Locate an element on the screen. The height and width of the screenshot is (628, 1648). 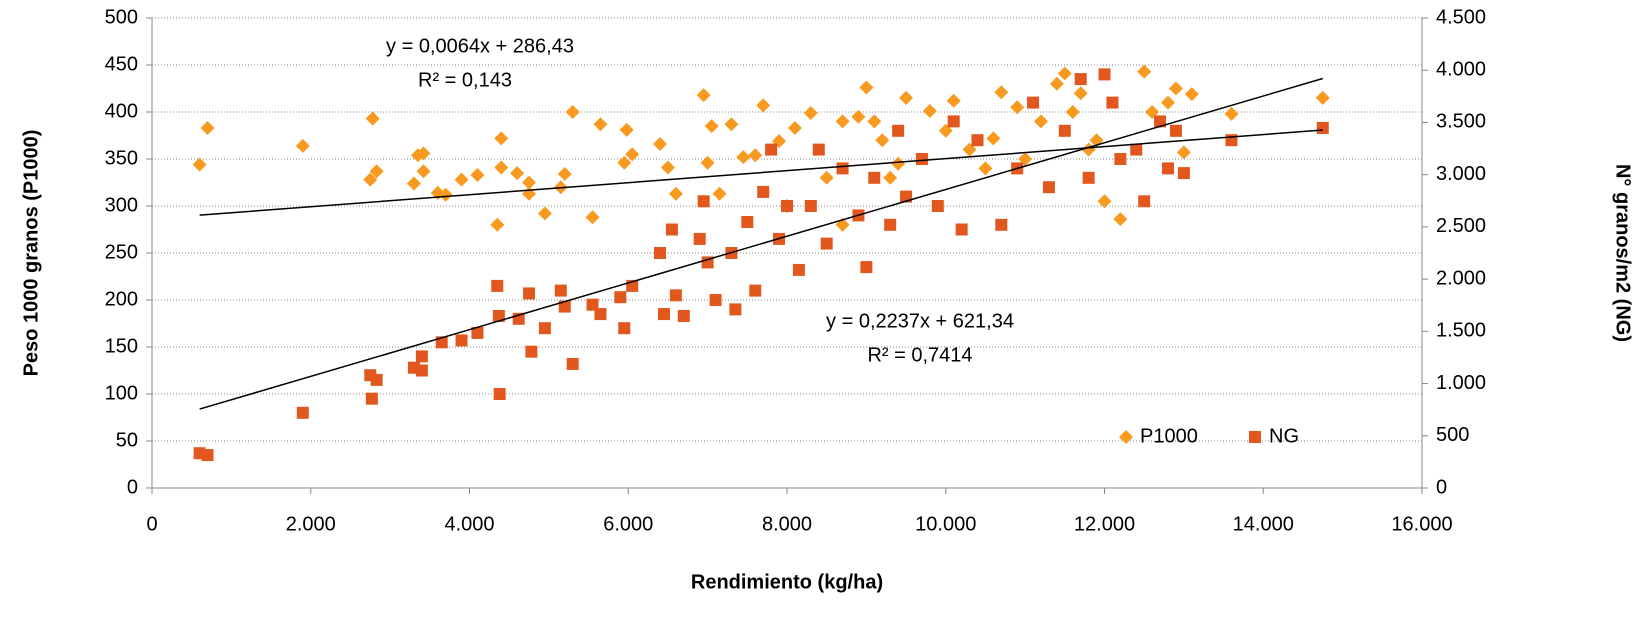
trendline-equation: R² = 0,7414 is located at coordinates (919, 355).